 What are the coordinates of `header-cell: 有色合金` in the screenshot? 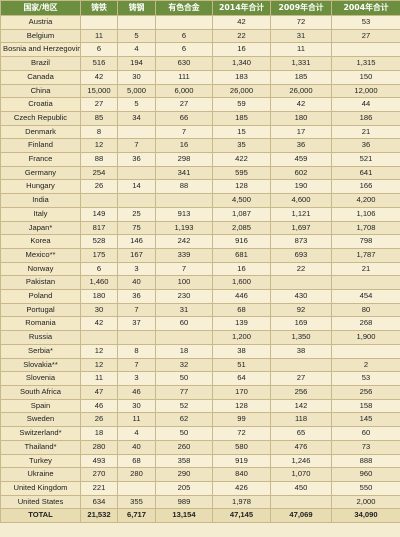 It's located at (184, 8).